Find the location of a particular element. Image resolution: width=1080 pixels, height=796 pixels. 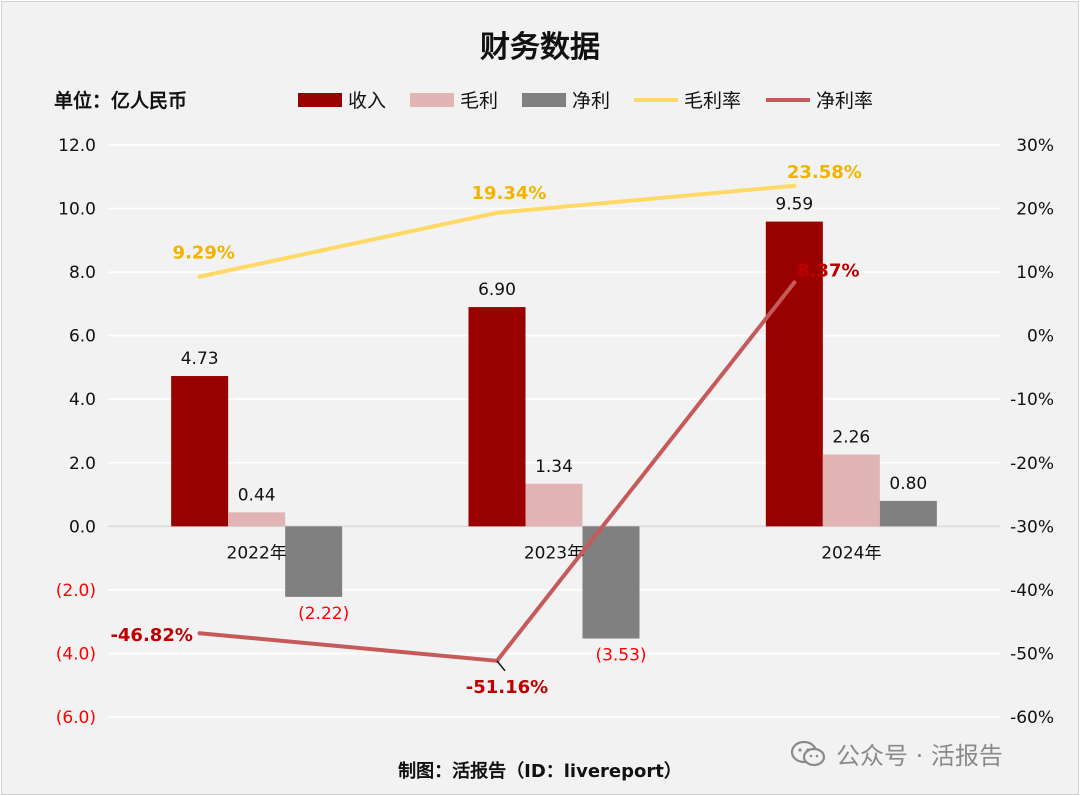

bar-label-revenue: 6.90 is located at coordinates (497, 290).